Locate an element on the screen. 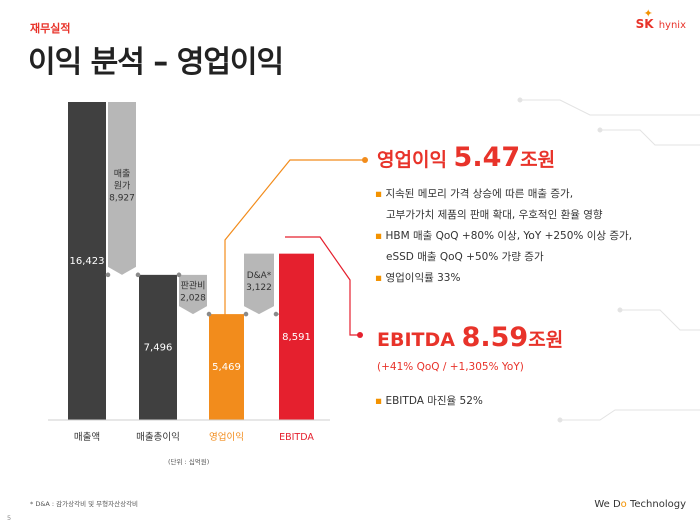 This screenshot has height=525, width=700. bar-value-label-0: 16,423 is located at coordinates (87, 261).